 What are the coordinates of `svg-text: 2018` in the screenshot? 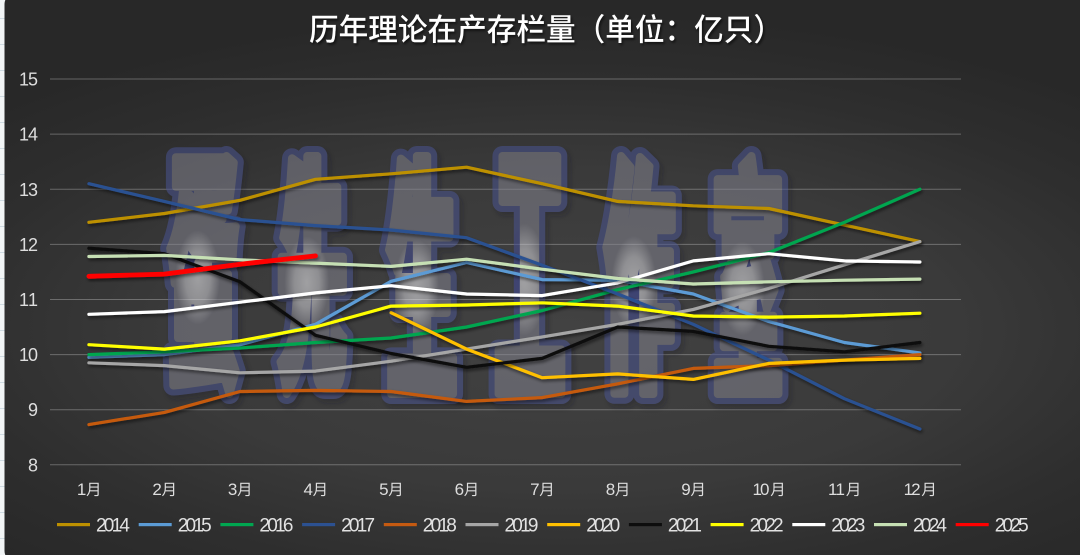 It's located at (440, 526).